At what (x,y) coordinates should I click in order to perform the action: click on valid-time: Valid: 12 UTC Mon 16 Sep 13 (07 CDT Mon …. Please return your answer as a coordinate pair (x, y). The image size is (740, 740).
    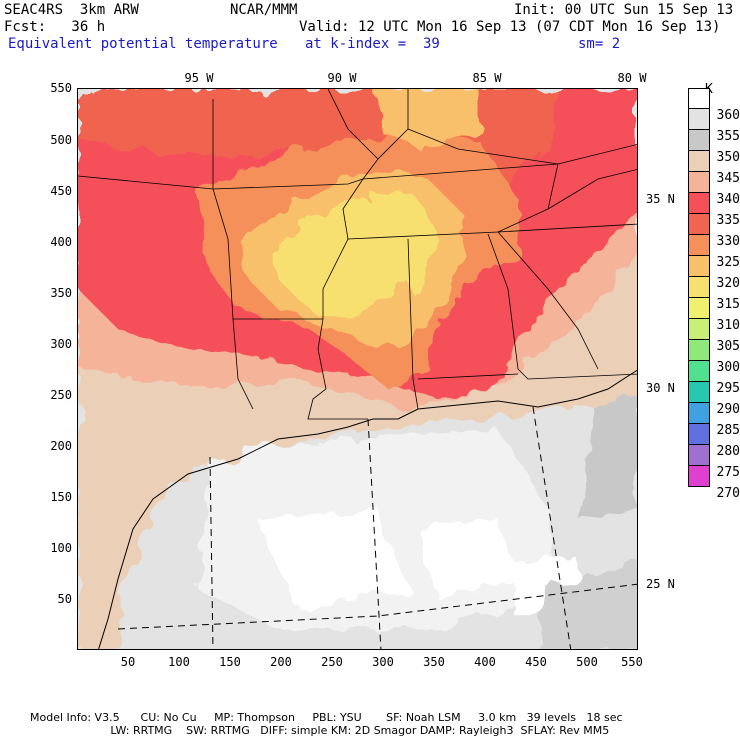
    Looking at the image, I should click on (510, 27).